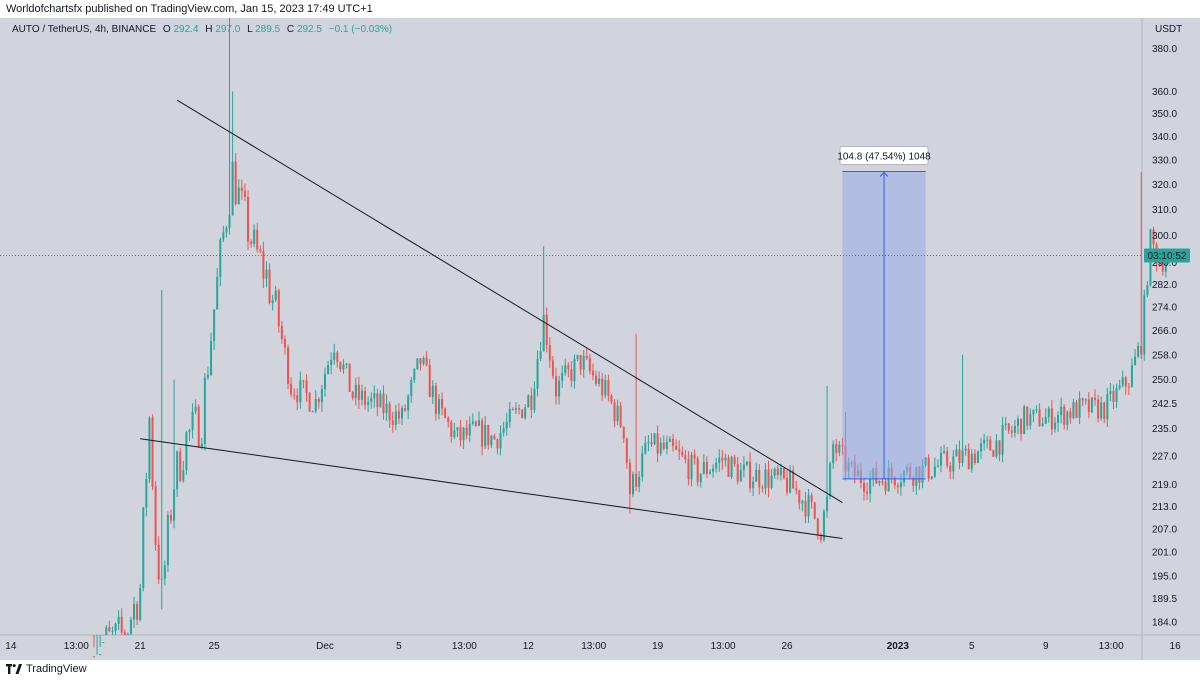  Describe the element at coordinates (267, 29) in the screenshot. I see `legend-low: 289.5` at that location.